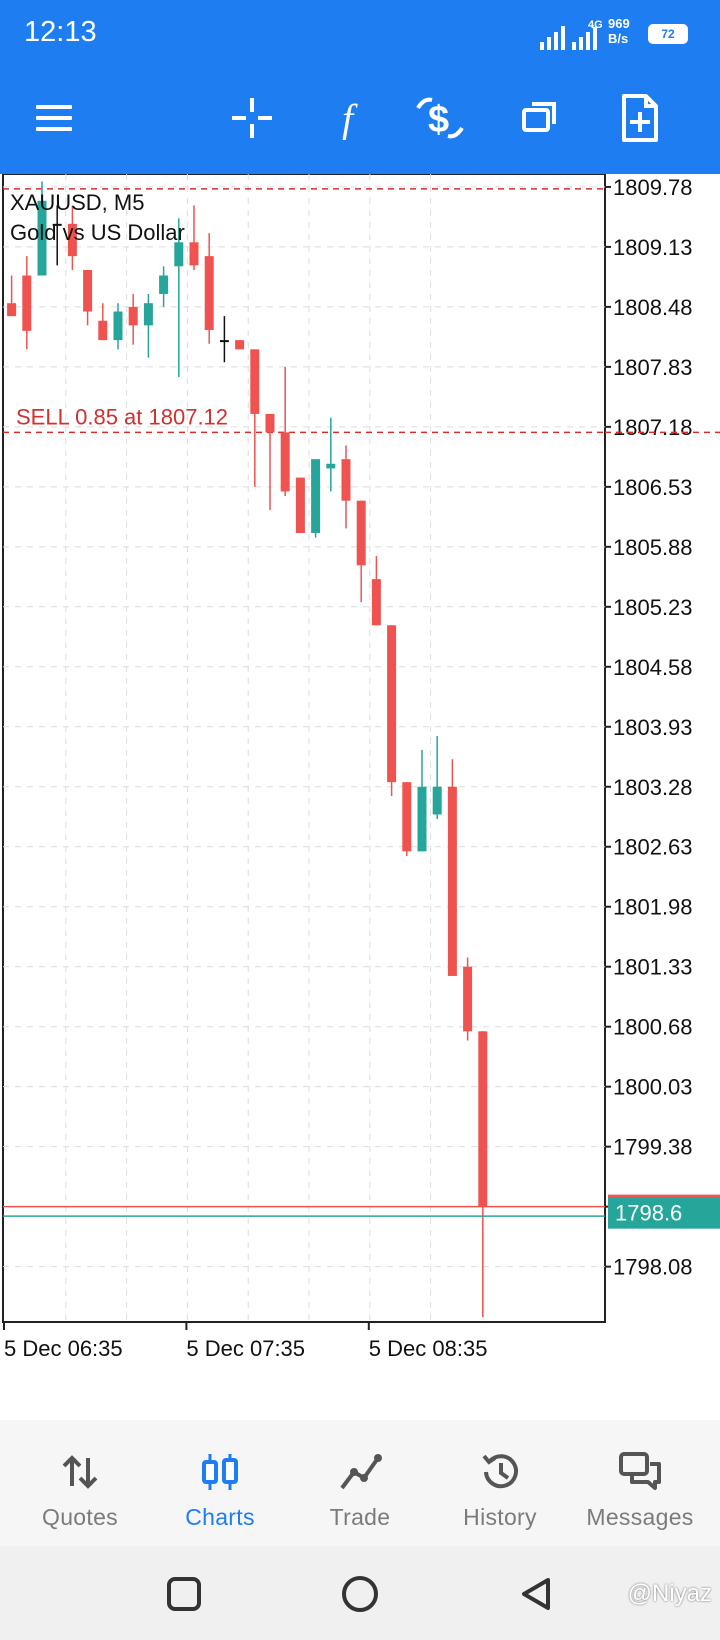 This screenshot has height=1640, width=720. I want to click on app-toolbar: f $, so click(360, 119).